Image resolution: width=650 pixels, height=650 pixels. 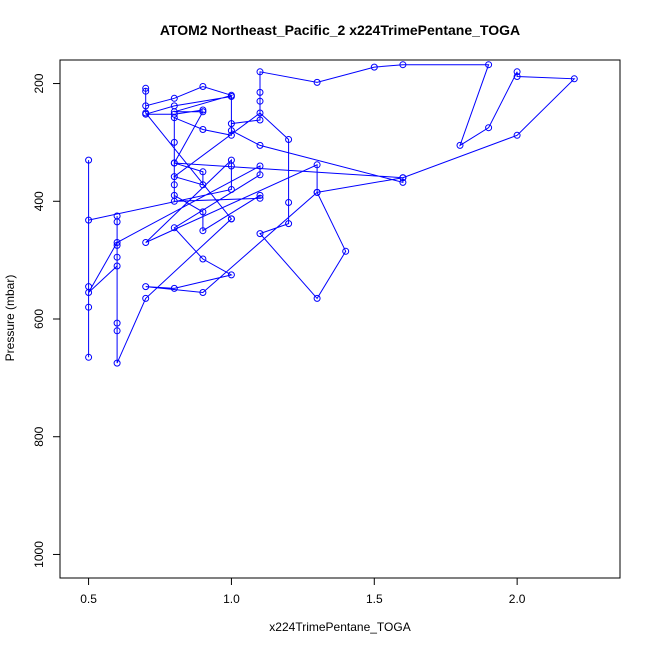 What do you see at coordinates (374, 599) in the screenshot?
I see `x-tick-label: 1.5` at bounding box center [374, 599].